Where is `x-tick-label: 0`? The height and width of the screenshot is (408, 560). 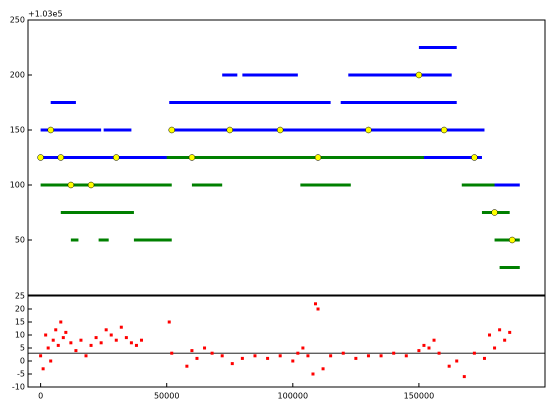 x-tick-label: 0 is located at coordinates (40, 396).